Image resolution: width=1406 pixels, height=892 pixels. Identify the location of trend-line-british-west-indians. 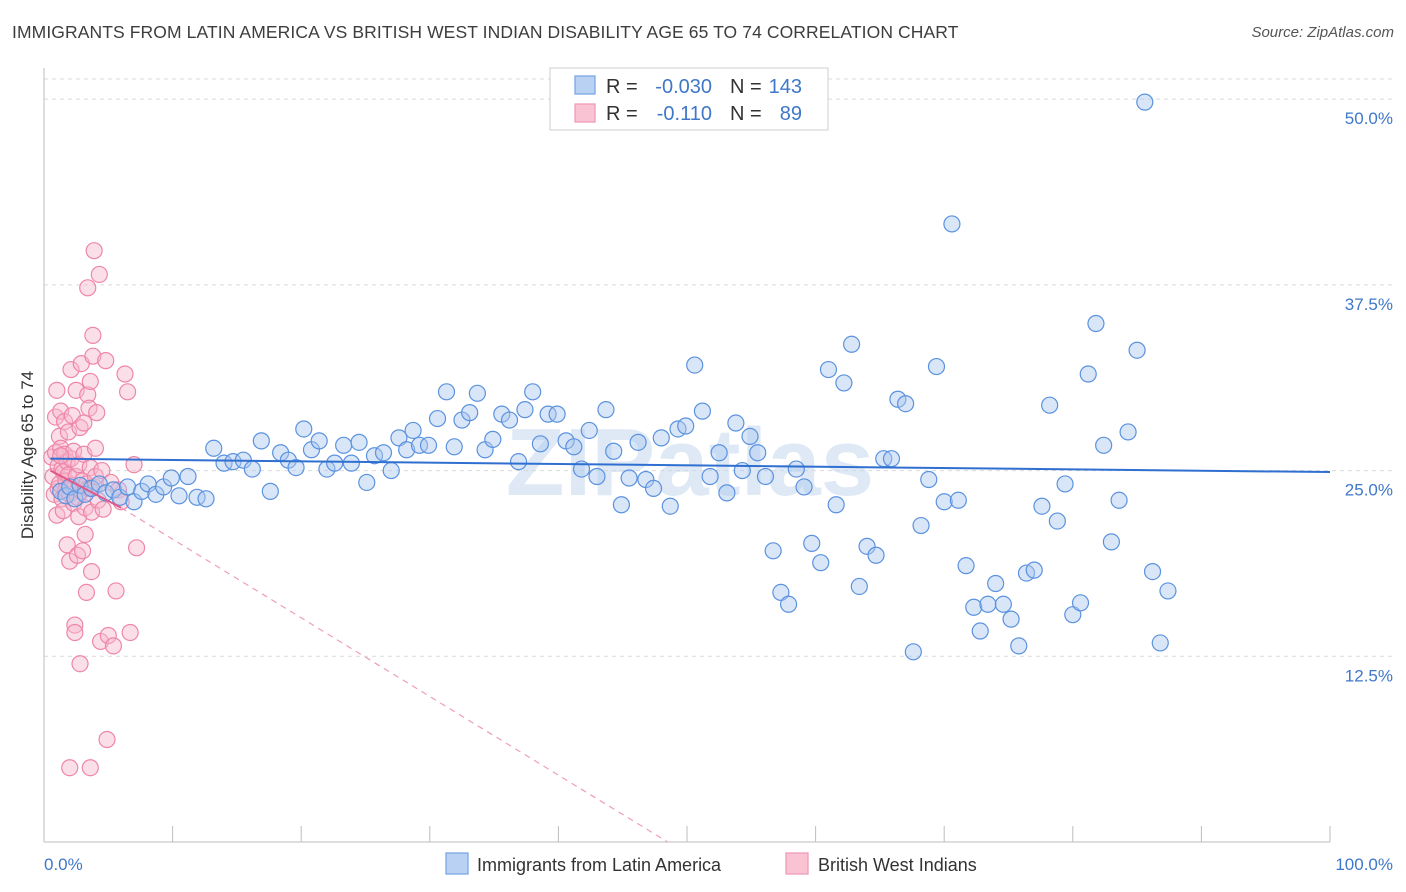
(85, 489).